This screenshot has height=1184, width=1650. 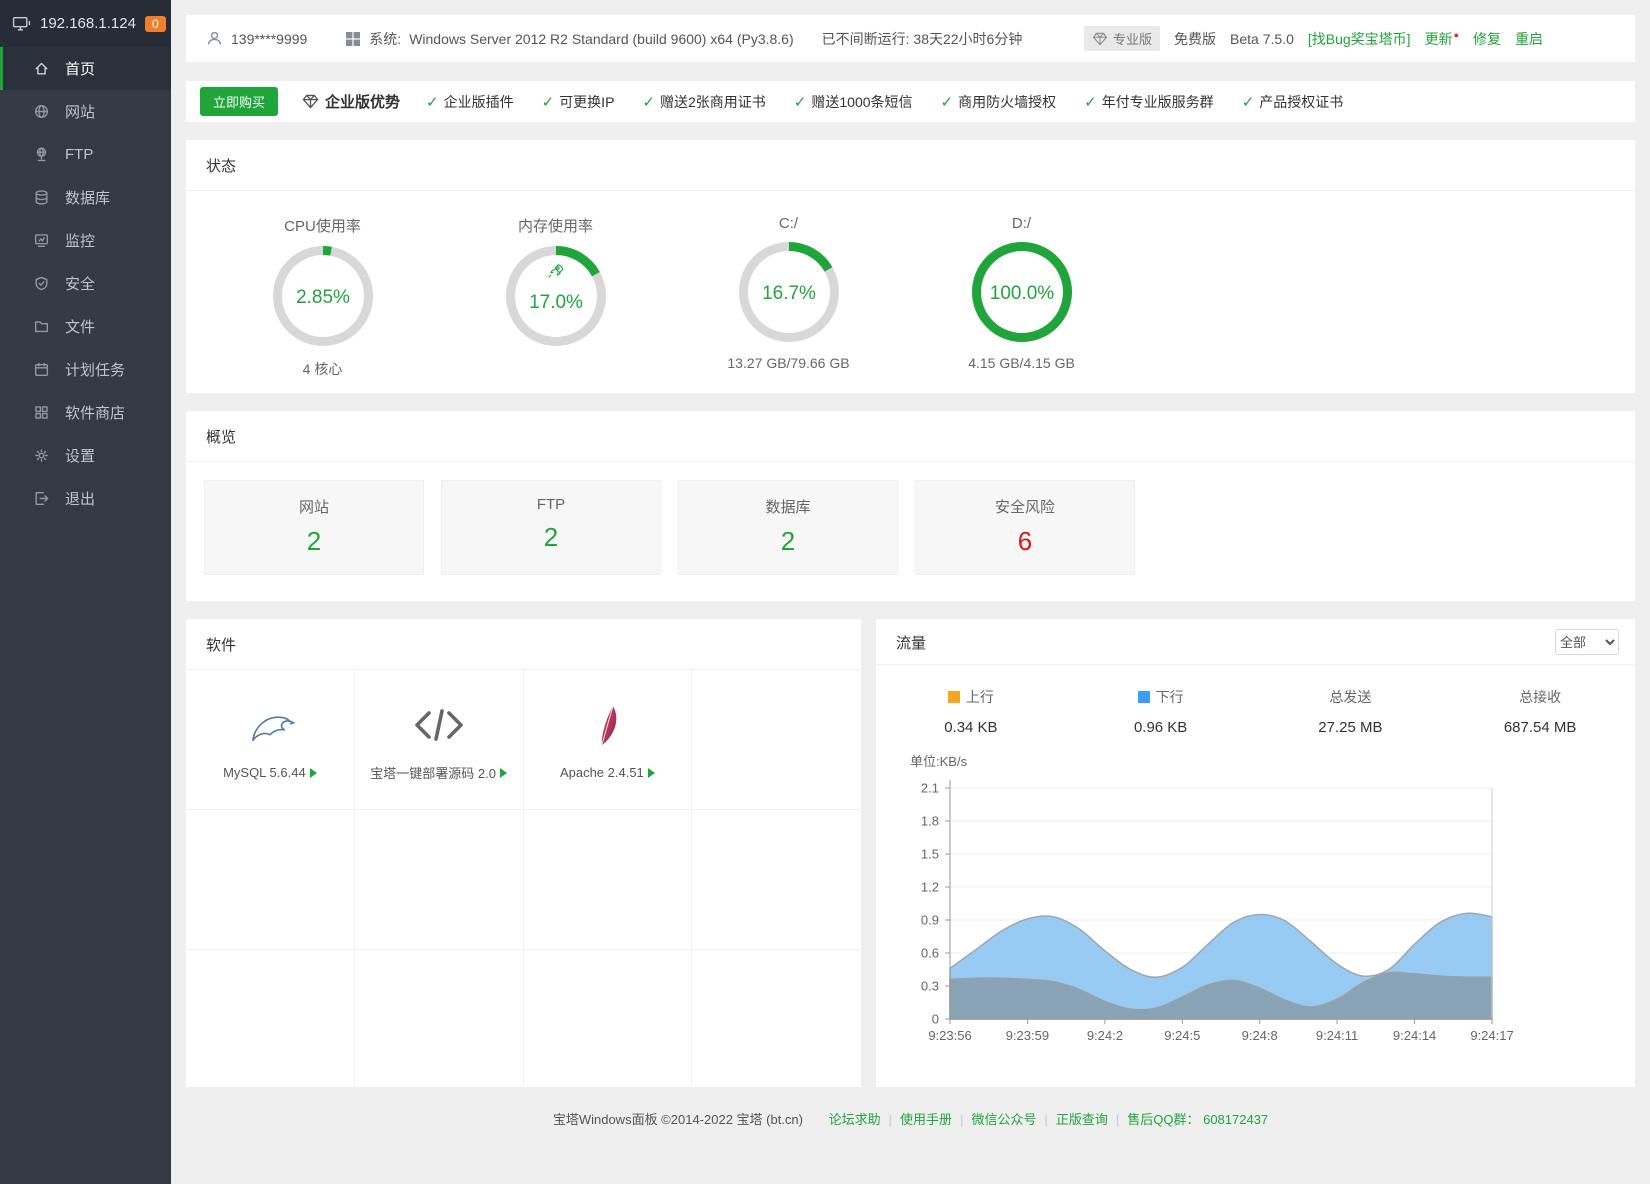 I want to click on sidebar-item-monitor: 监控, so click(x=85, y=240).